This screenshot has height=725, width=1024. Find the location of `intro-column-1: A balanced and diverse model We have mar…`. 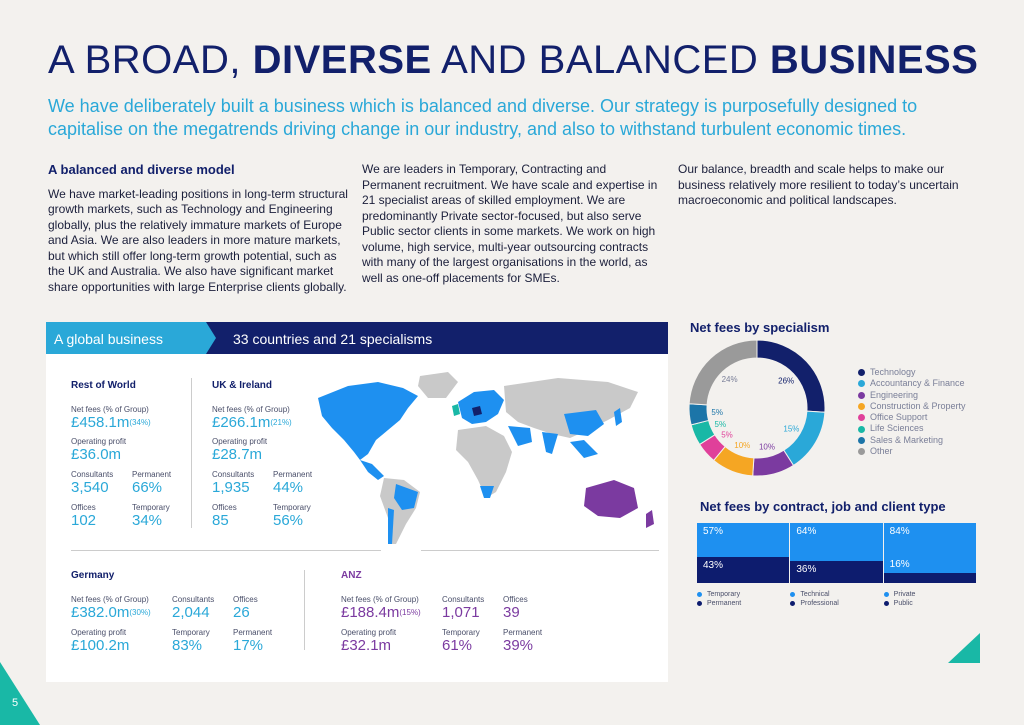

intro-column-1: A balanced and diverse model We have mar… is located at coordinates (198, 228).